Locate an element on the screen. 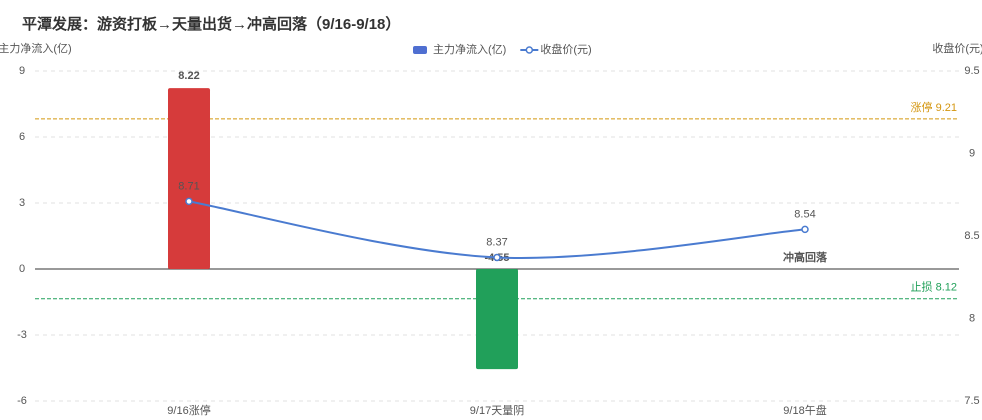 The width and height of the screenshot is (982, 420). y-tick-label: -3 is located at coordinates (22, 335).